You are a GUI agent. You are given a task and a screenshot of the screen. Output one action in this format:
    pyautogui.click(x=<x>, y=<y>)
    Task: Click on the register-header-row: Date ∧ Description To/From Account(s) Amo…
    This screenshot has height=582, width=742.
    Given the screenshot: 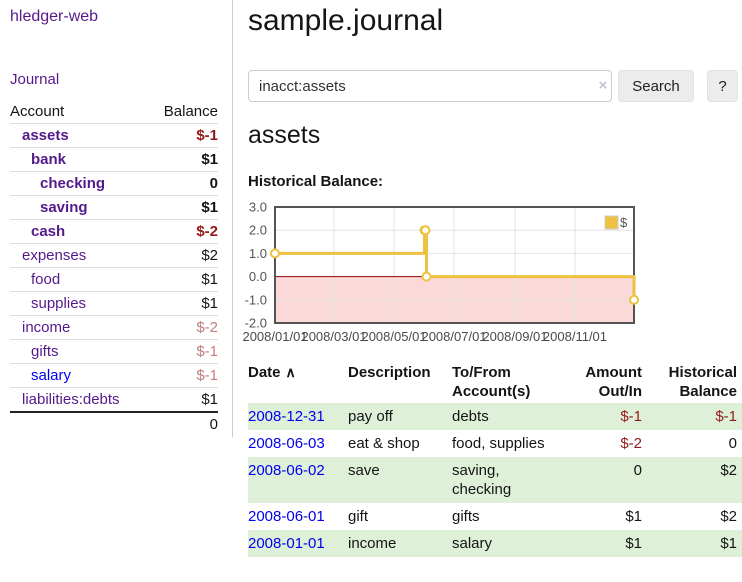 What is the action you would take?
    pyautogui.click(x=495, y=382)
    